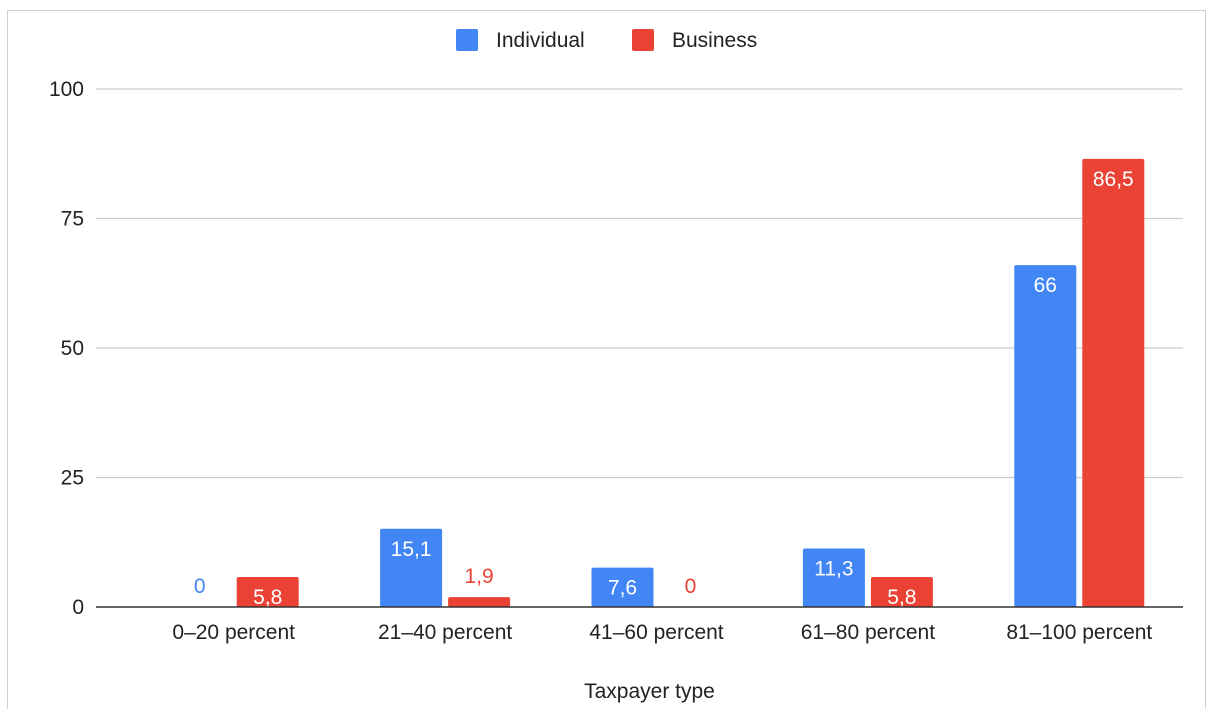  I want to click on x-axis-title: Taxpayer type, so click(649, 691).